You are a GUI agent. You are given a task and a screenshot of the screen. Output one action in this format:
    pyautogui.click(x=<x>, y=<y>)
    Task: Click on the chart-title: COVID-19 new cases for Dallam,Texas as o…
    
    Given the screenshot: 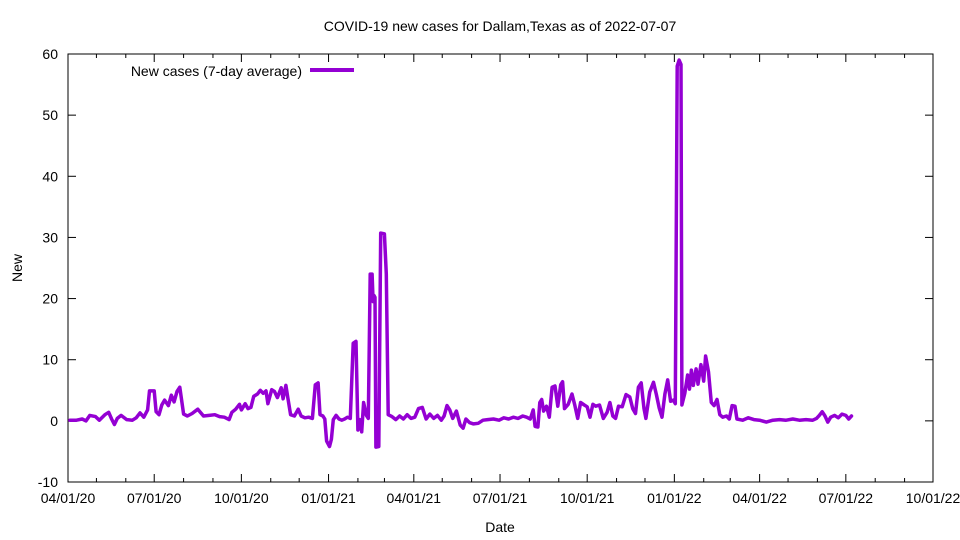 What is the action you would take?
    pyautogui.click(x=500, y=26)
    